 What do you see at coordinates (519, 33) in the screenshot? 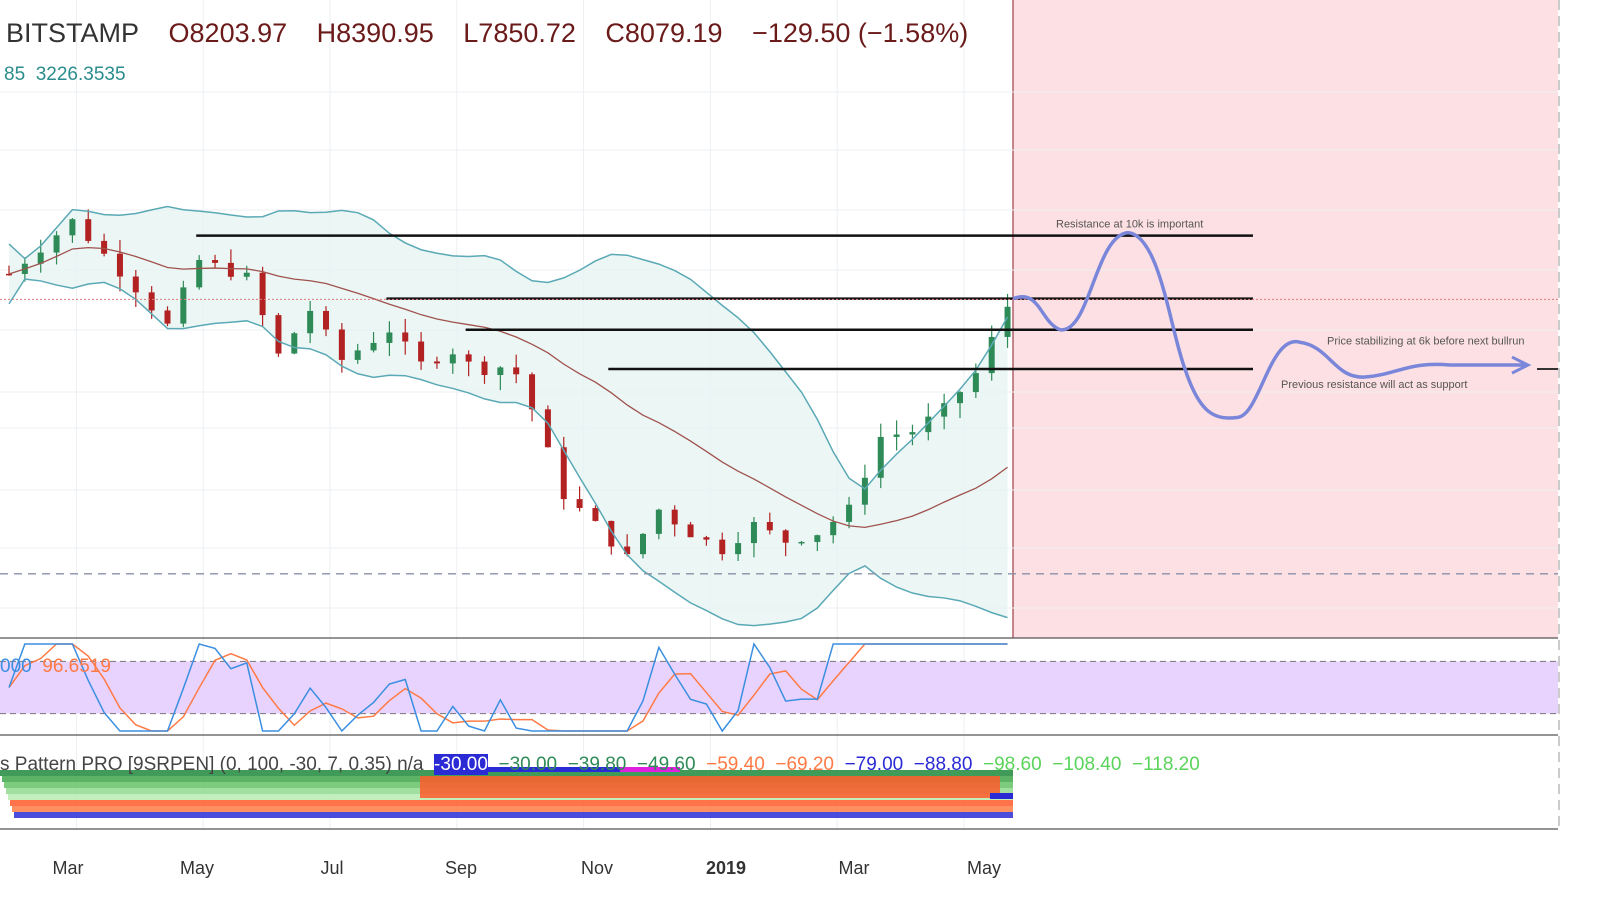
I see `low-value: L7850.72` at bounding box center [519, 33].